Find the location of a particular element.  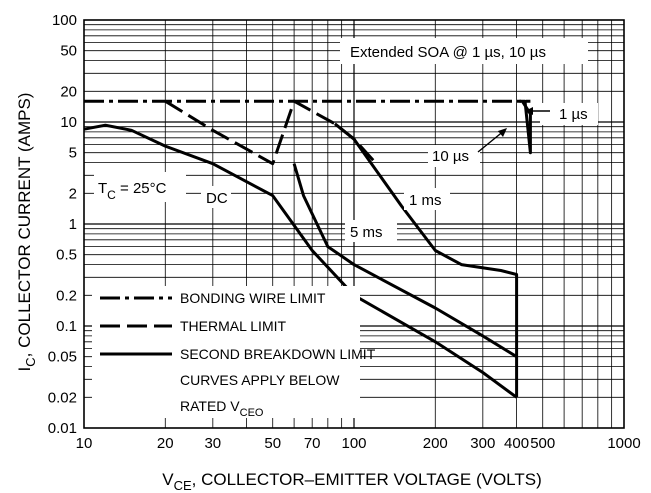

legend-note-2: RATED VCEO is located at coordinates (222, 408).